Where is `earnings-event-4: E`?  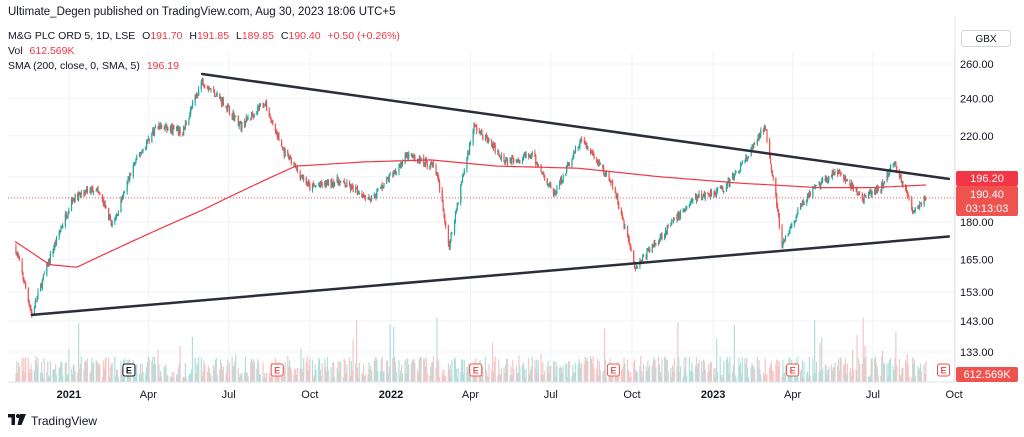
earnings-event-4: E is located at coordinates (613, 370).